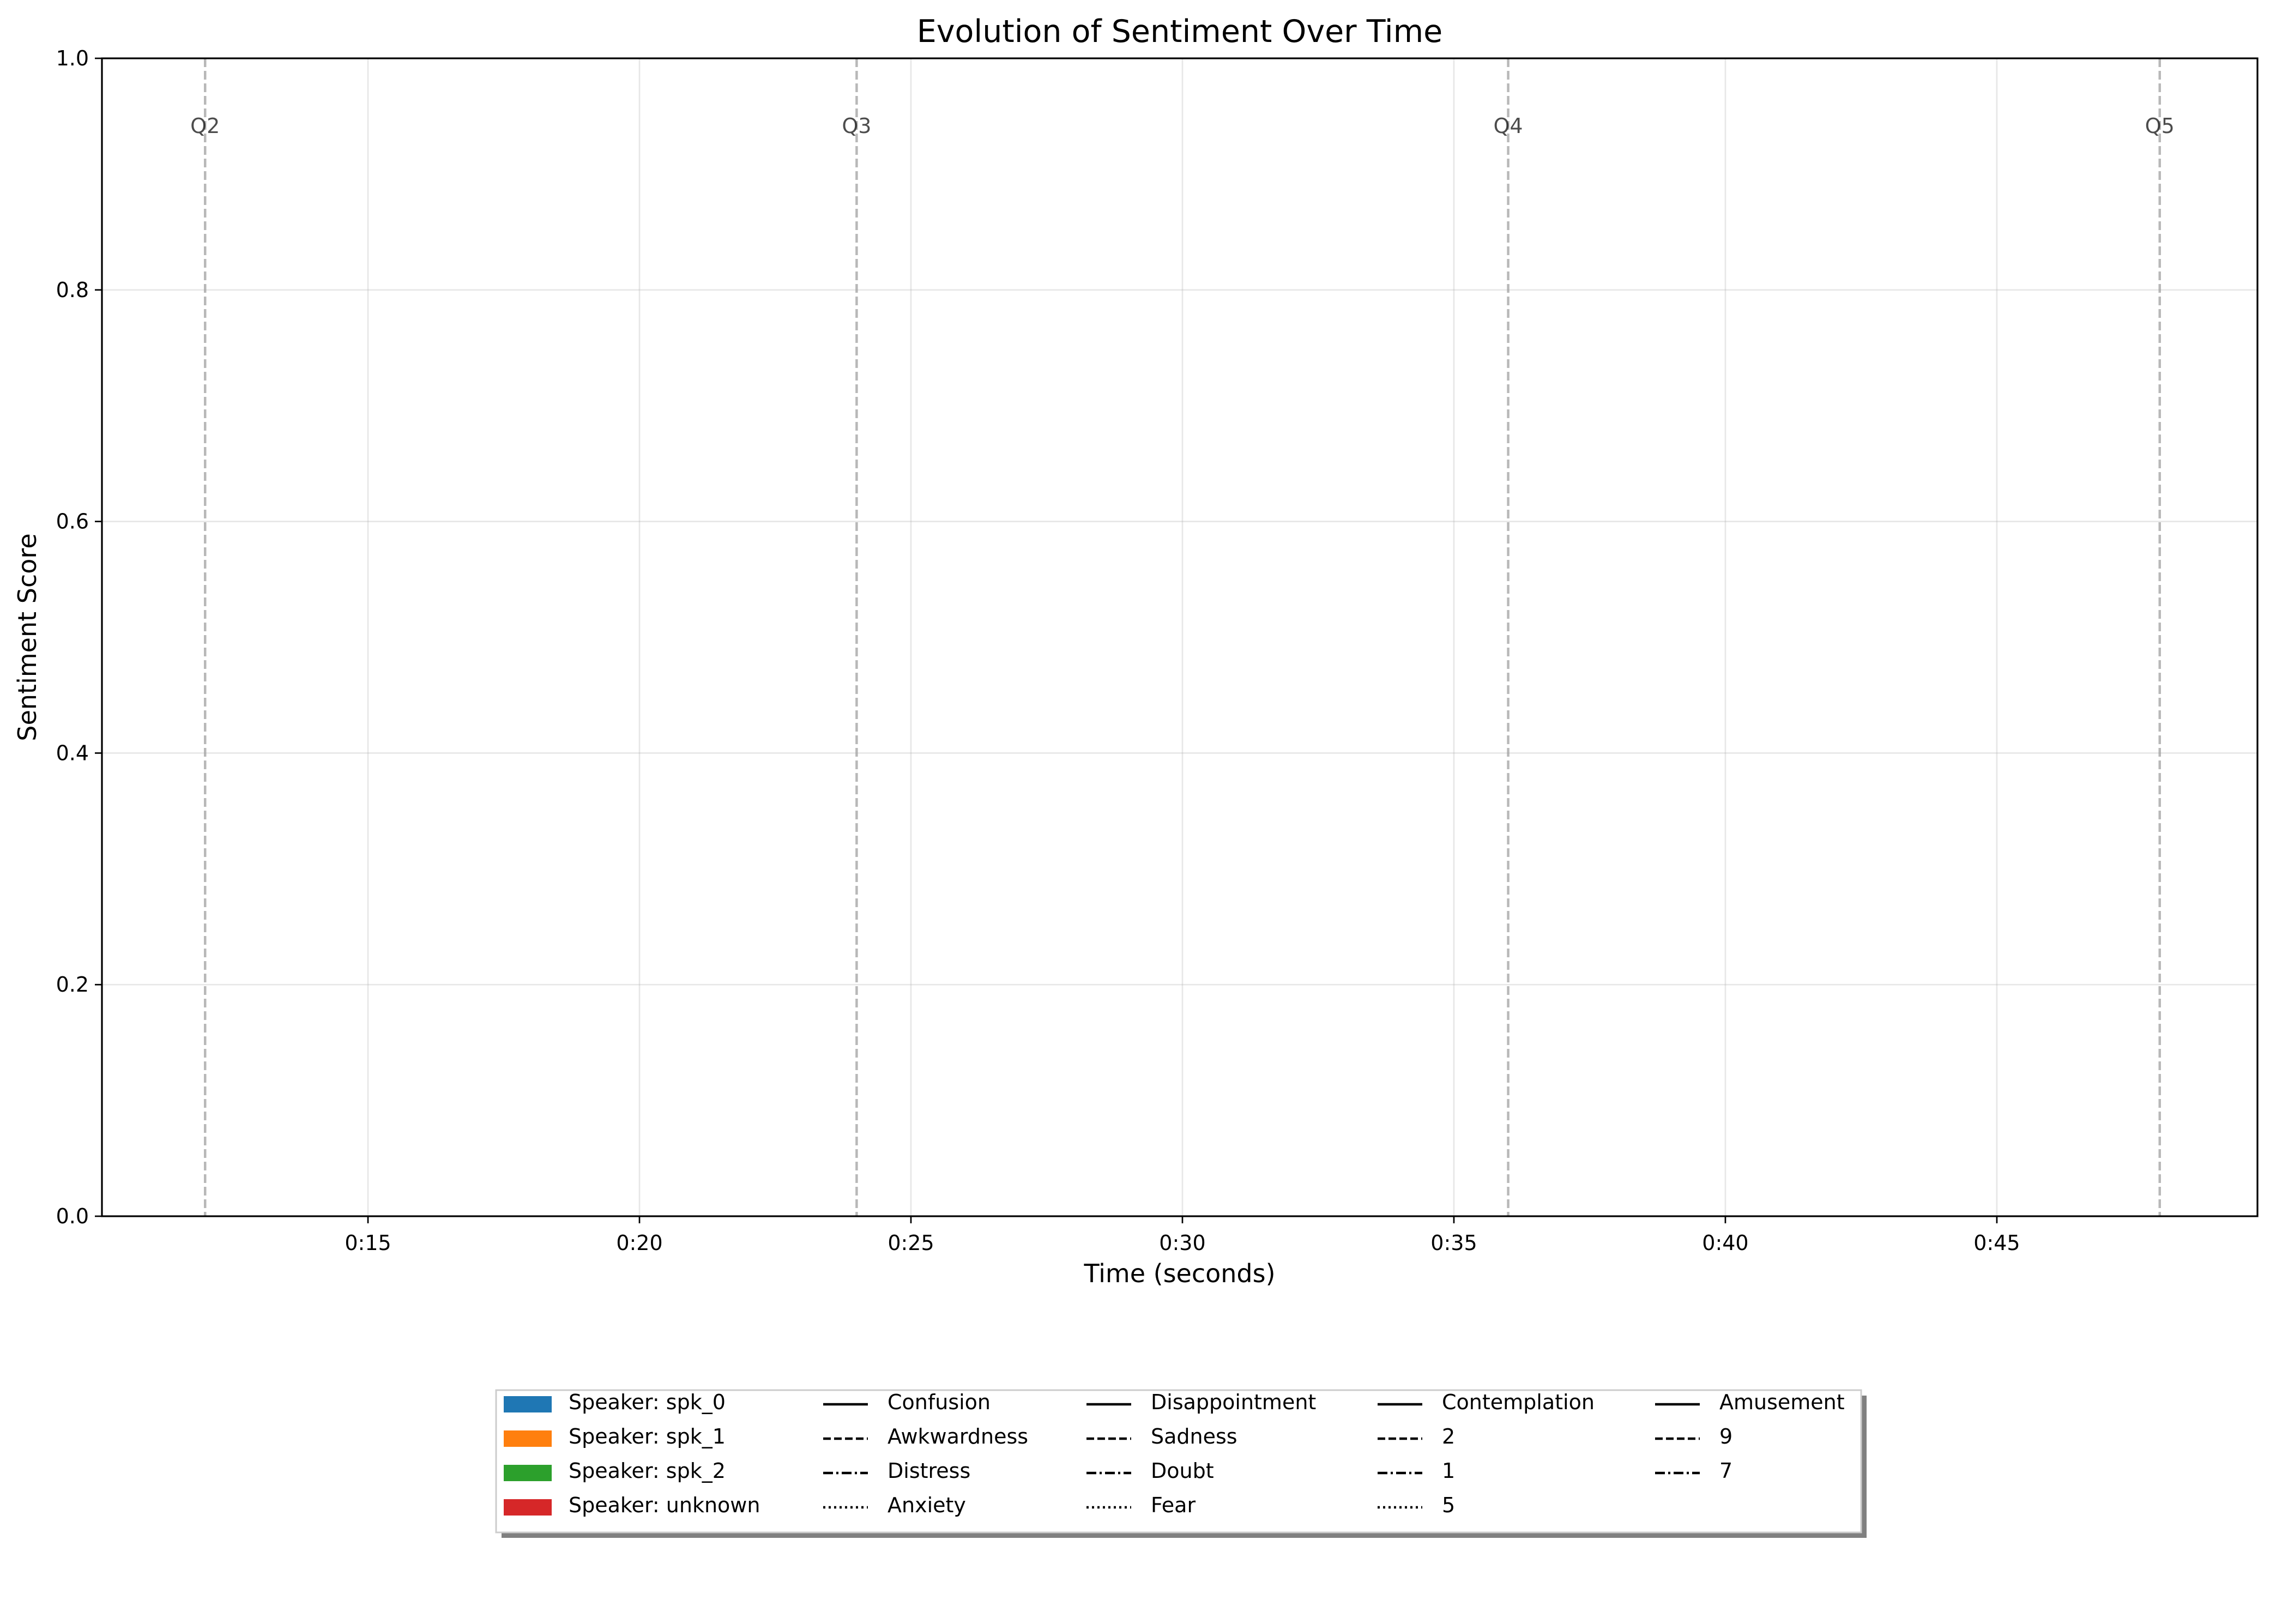 The width and height of the screenshot is (2270, 1624). What do you see at coordinates (368, 1243) in the screenshot?
I see `x-tick-label: 0:15` at bounding box center [368, 1243].